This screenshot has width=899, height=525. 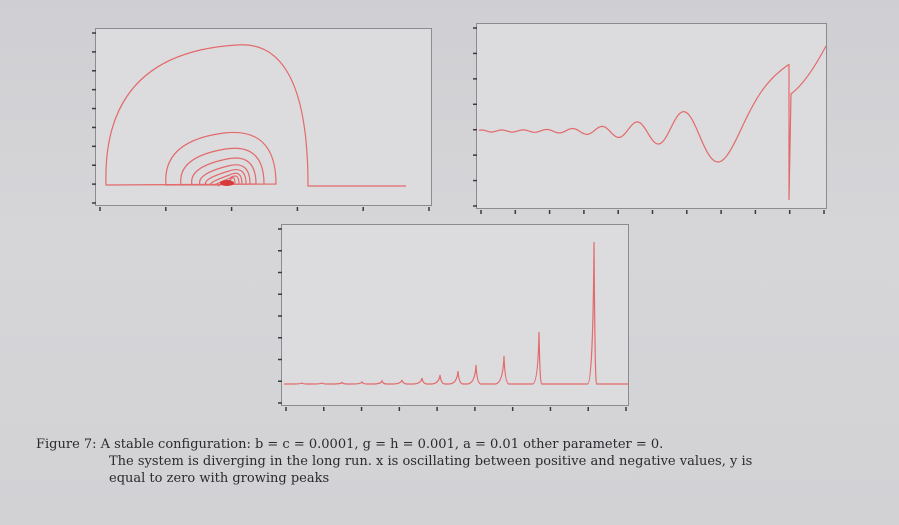 What do you see at coordinates (227, 183) in the screenshot?
I see `phase-attractor-point` at bounding box center [227, 183].